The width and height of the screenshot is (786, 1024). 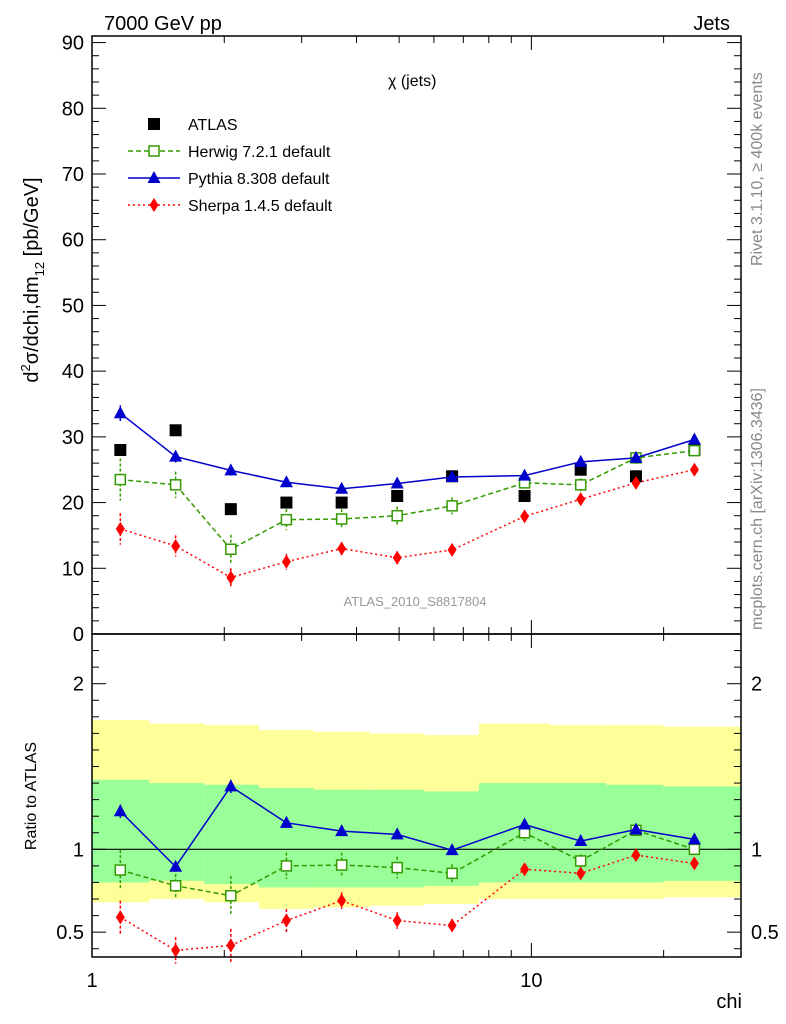 What do you see at coordinates (412, 81) in the screenshot?
I see `chart-title: χ (jets)` at bounding box center [412, 81].